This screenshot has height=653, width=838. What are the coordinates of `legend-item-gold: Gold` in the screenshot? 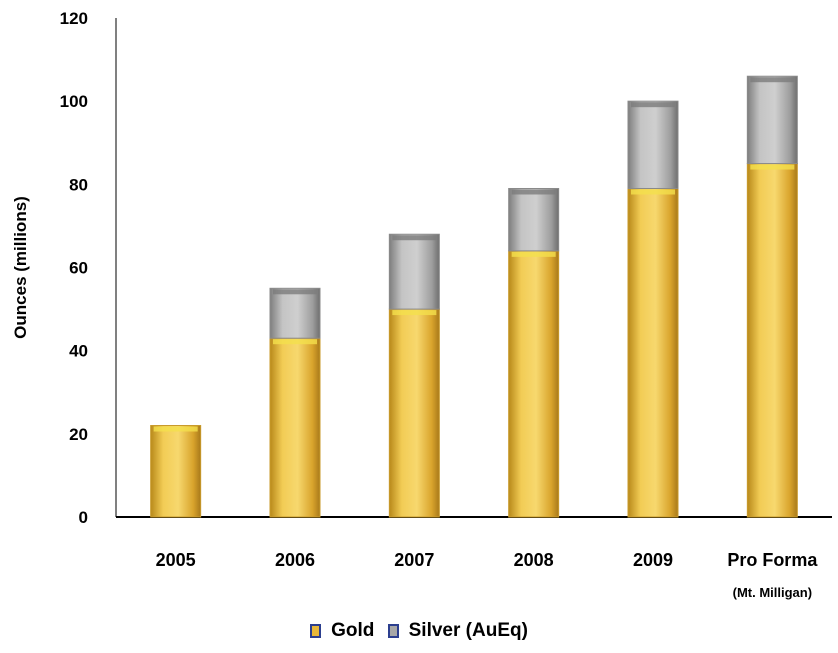 It's located at (342, 631).